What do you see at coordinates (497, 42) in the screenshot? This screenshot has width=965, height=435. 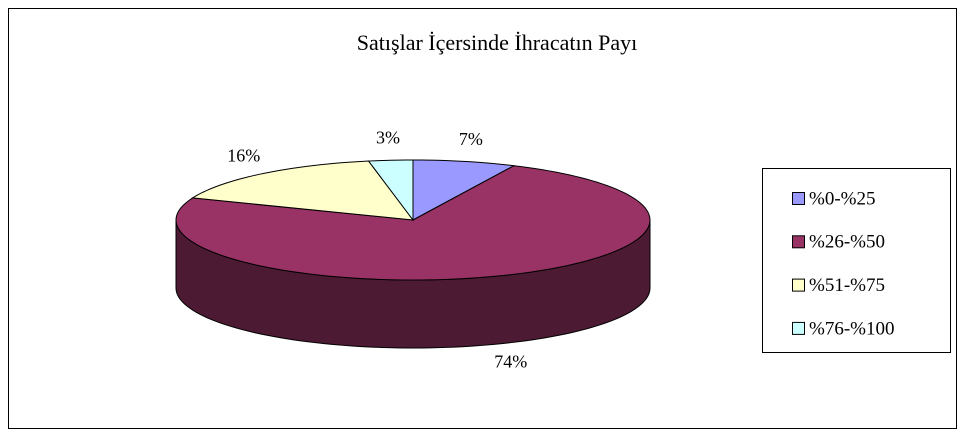 I see `chart-title: Satışlar İçersinde İhracatın Payı` at bounding box center [497, 42].